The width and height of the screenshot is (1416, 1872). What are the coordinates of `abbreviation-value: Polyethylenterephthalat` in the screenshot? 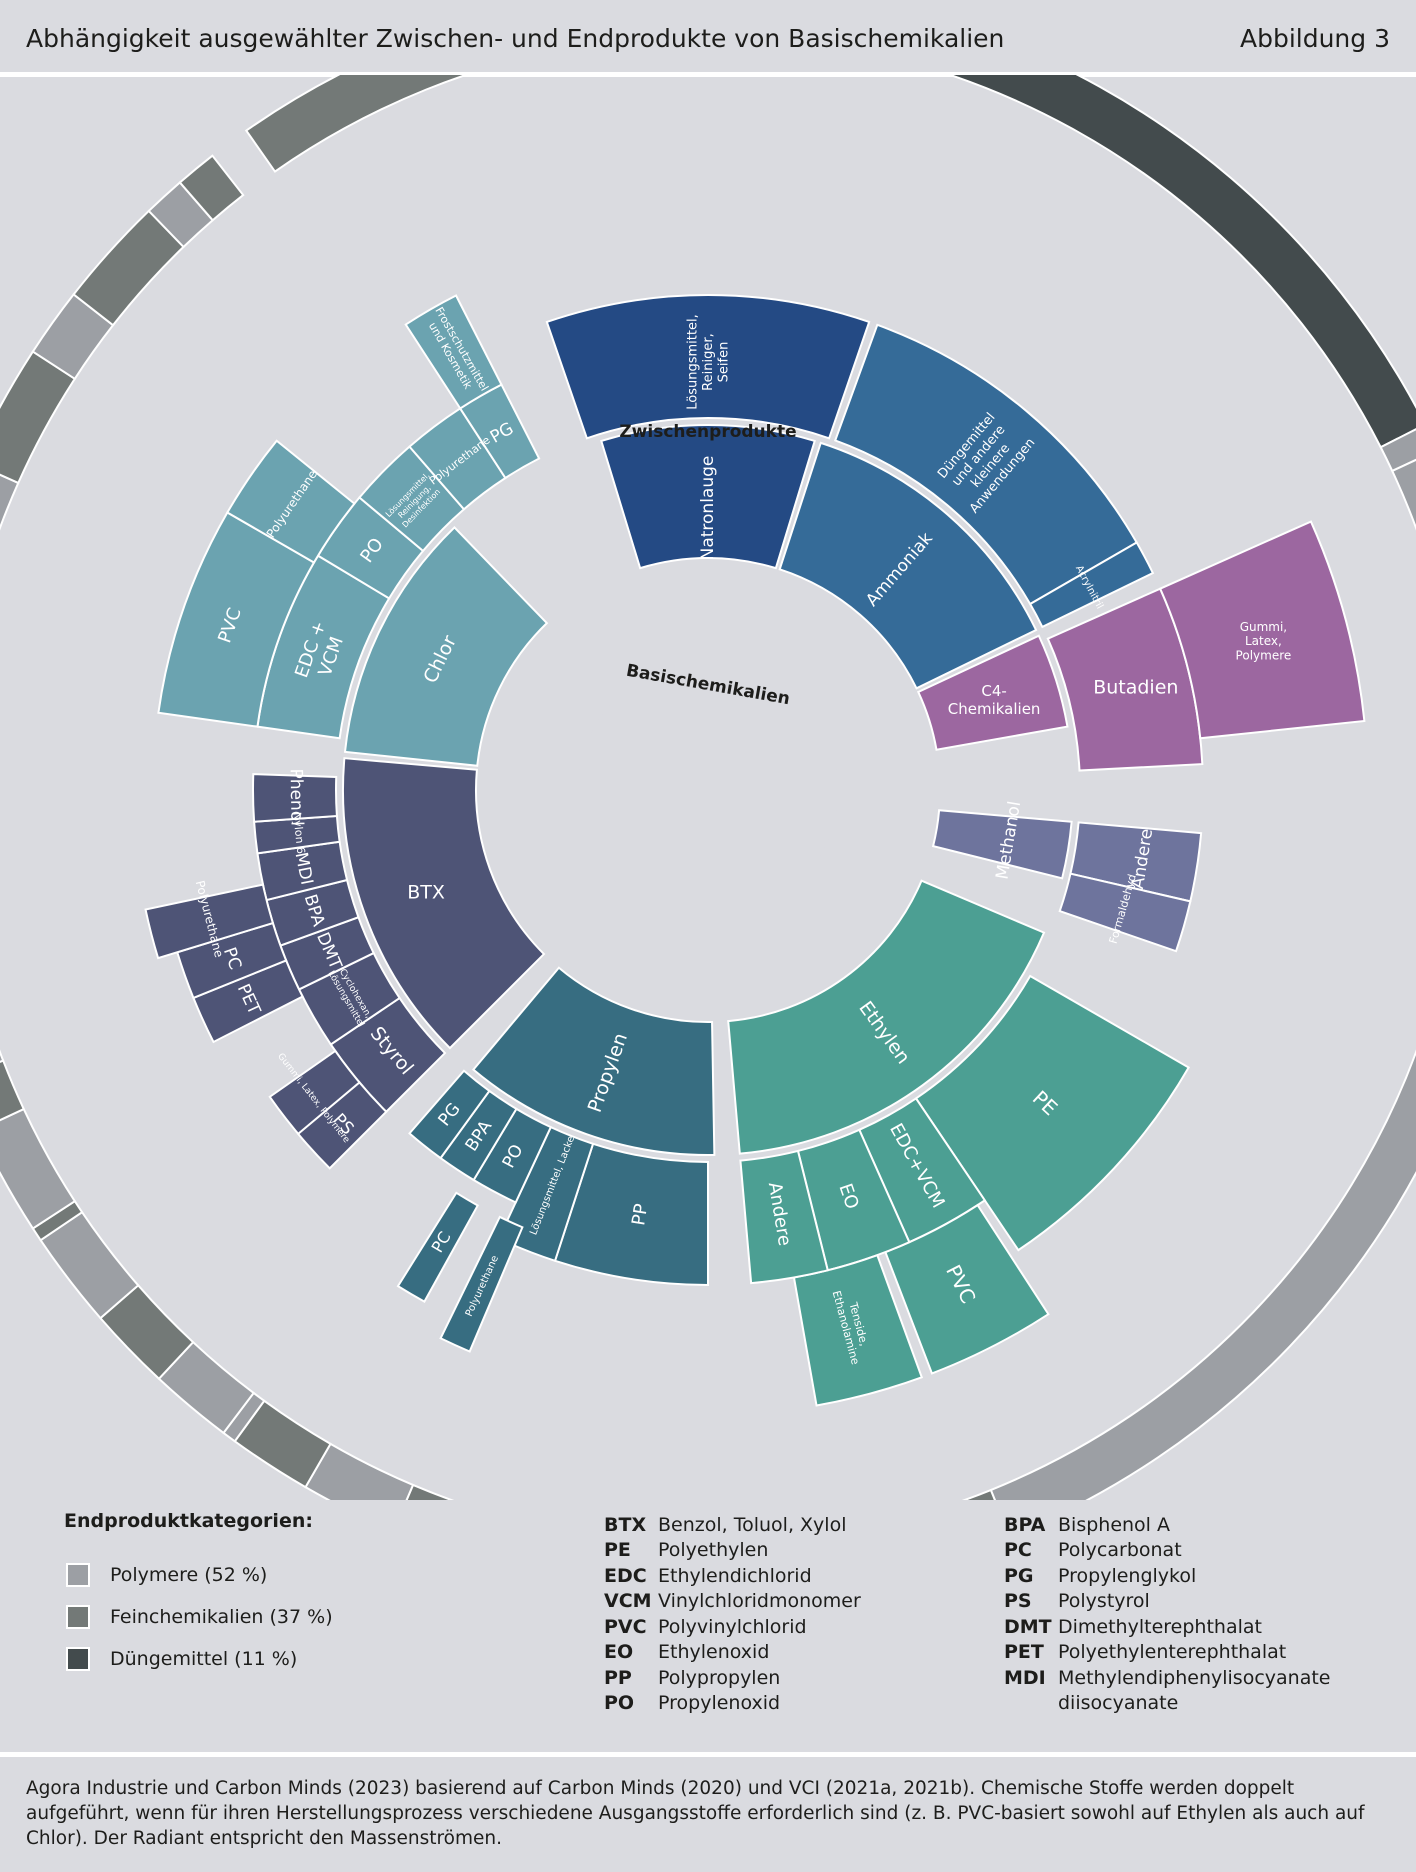 It's located at (1172, 1652).